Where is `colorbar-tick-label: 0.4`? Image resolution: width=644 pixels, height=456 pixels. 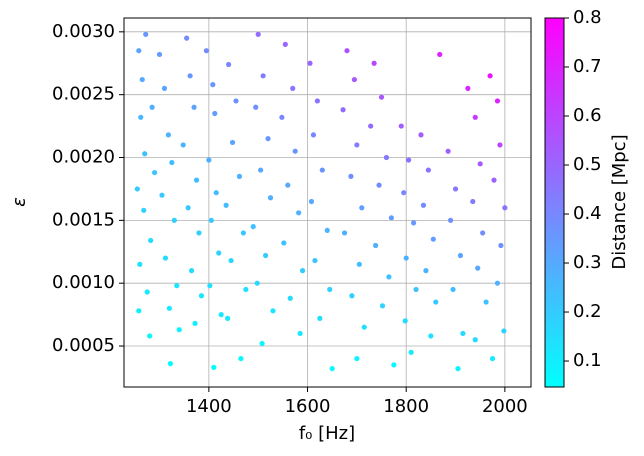 colorbar-tick-label: 0.4 is located at coordinates (587, 213).